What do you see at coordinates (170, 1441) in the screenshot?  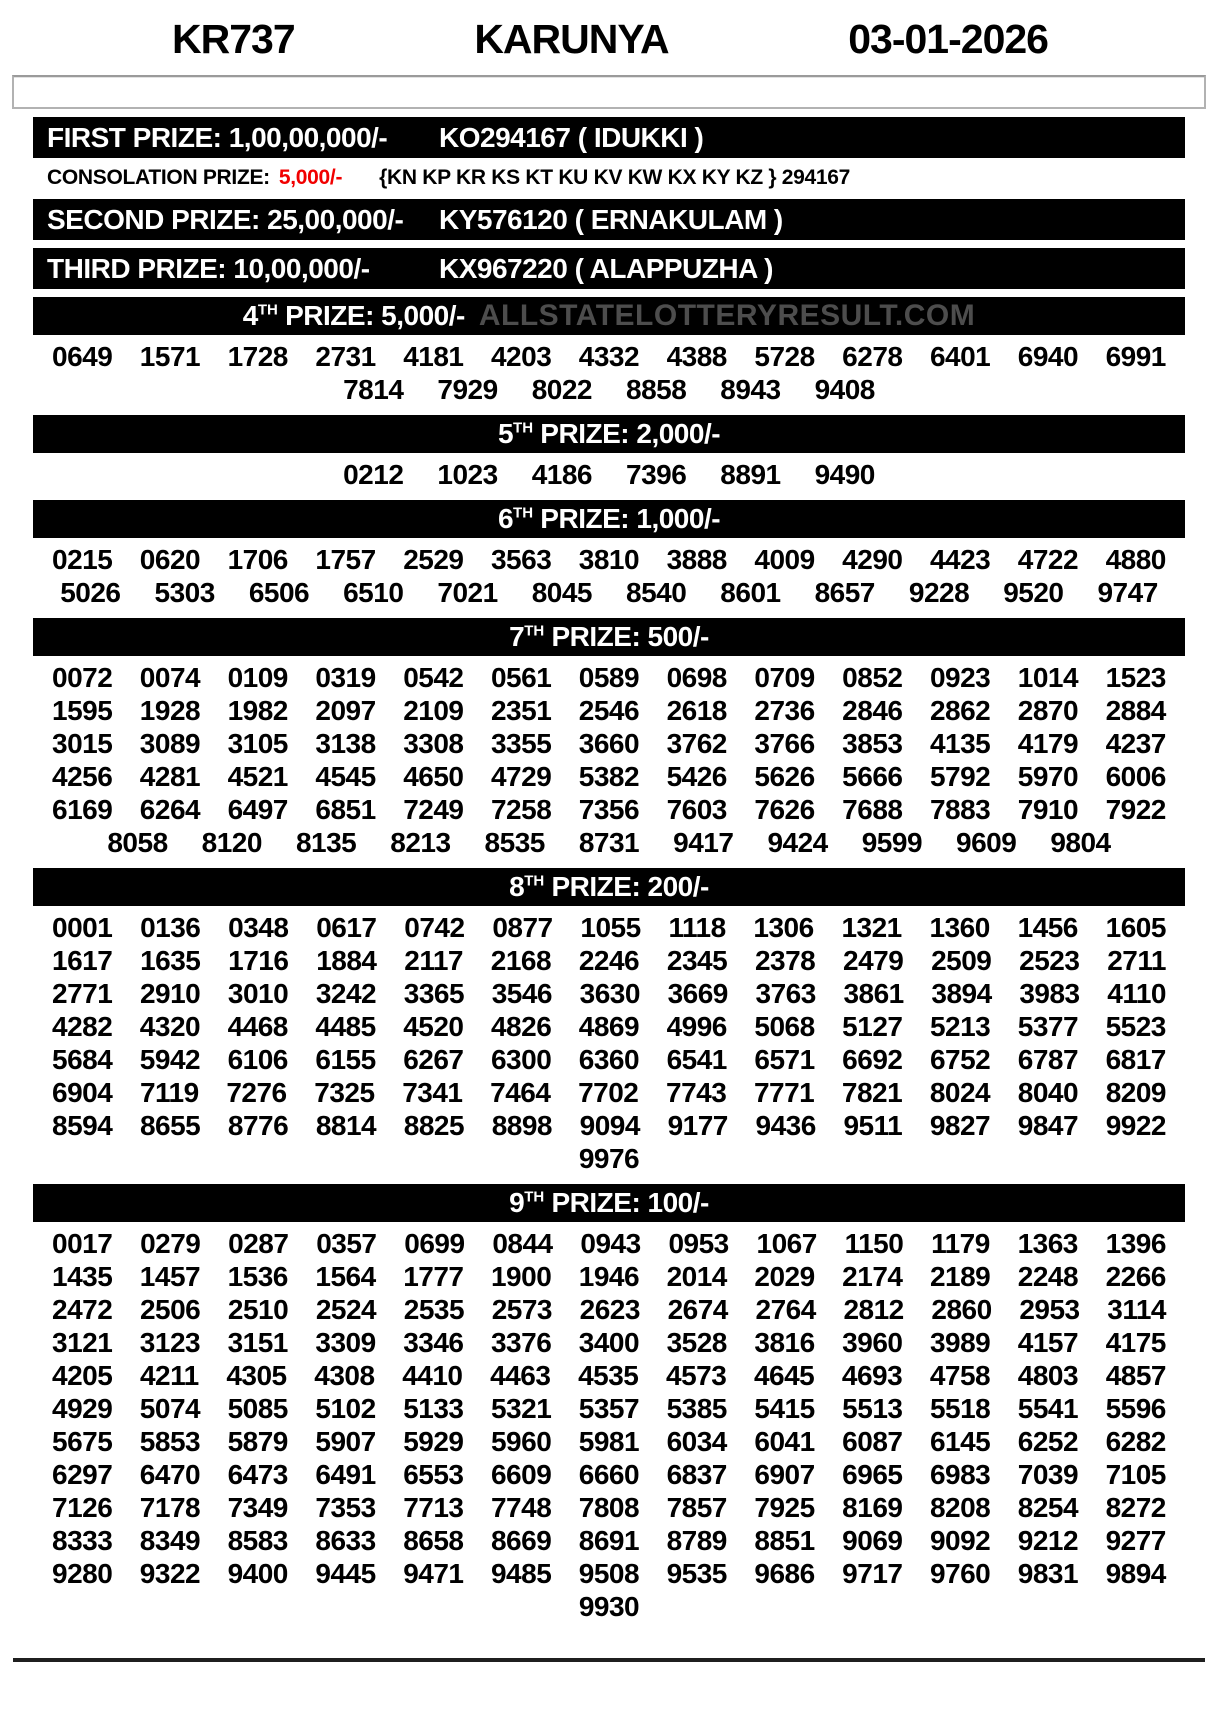 I see `ticket-number: 5853` at bounding box center [170, 1441].